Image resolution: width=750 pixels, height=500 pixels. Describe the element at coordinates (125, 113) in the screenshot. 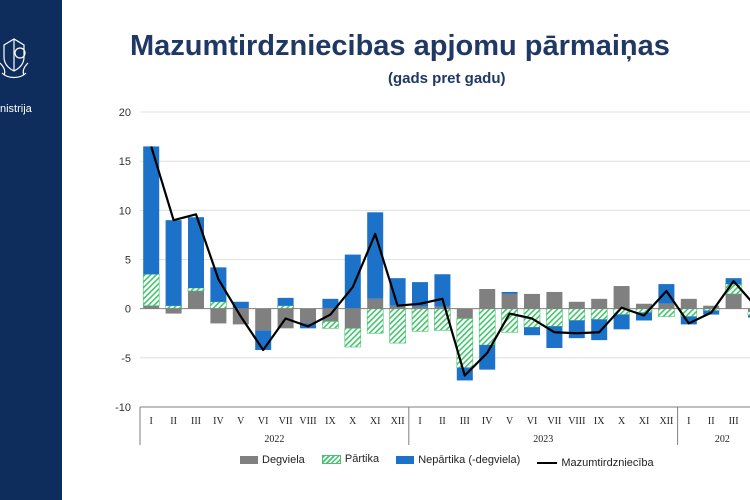

I see `y-tick-label: 20` at that location.